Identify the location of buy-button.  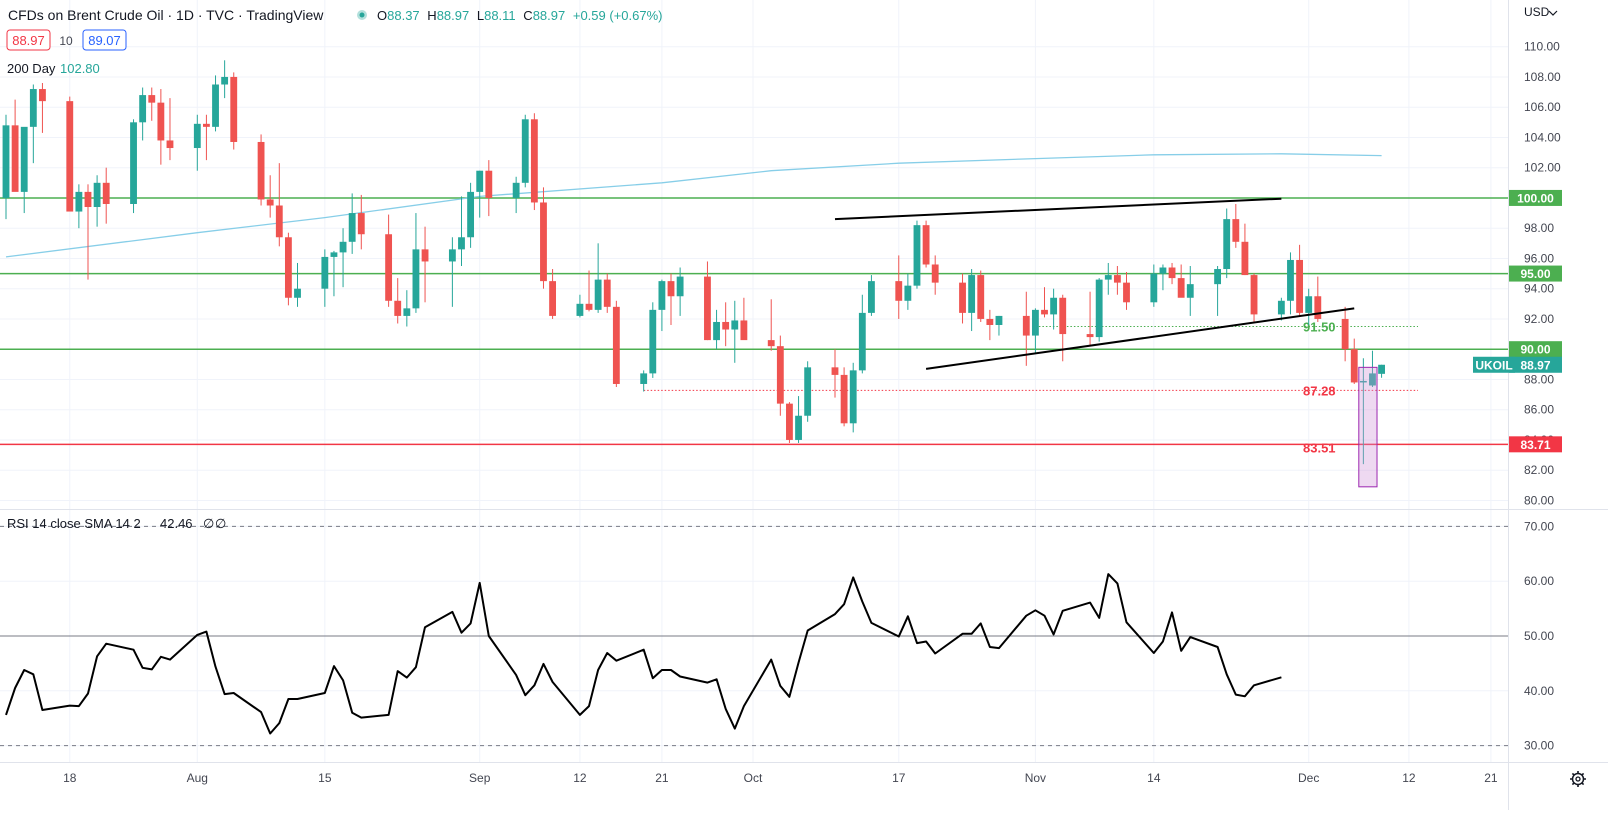
(104, 40).